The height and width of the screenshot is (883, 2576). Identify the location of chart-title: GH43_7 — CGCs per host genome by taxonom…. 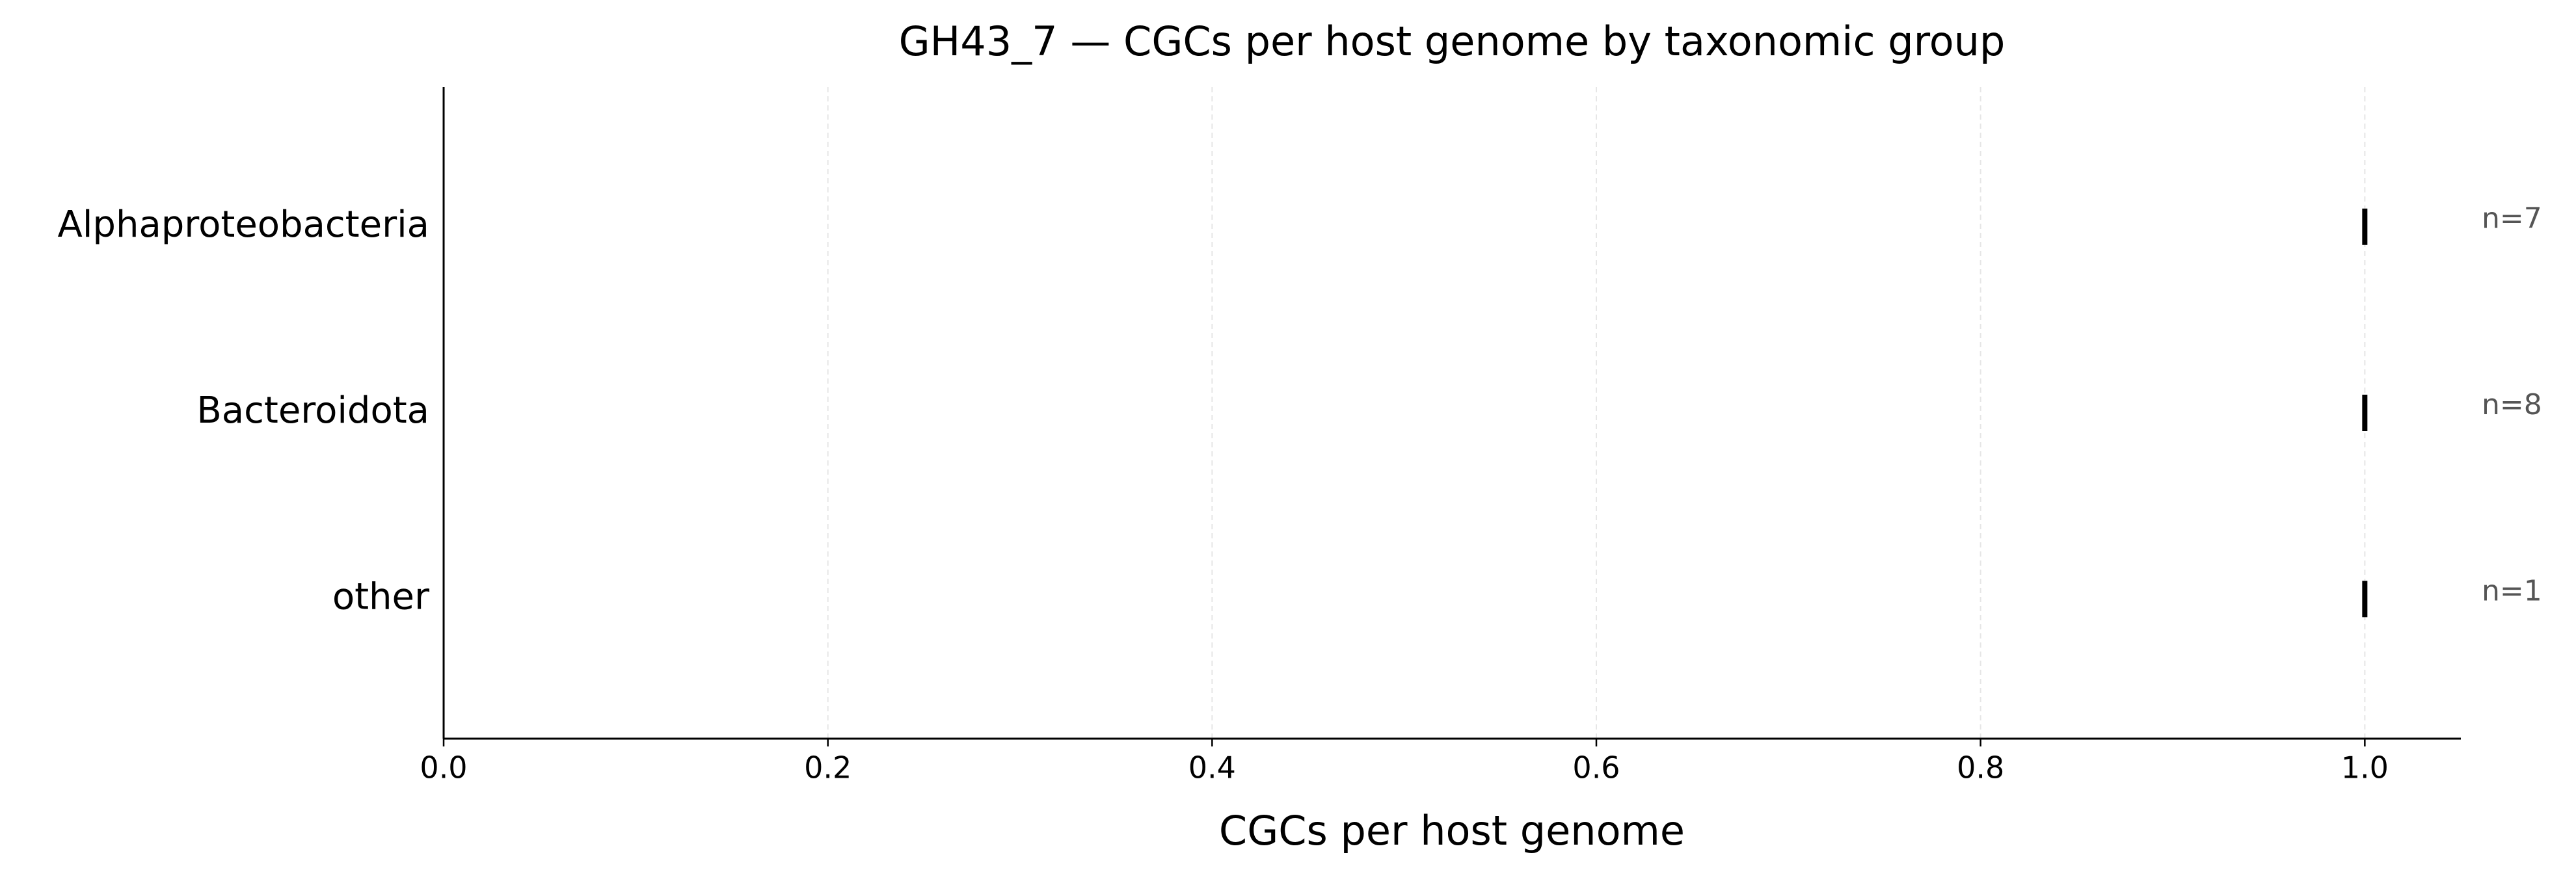
(1452, 41).